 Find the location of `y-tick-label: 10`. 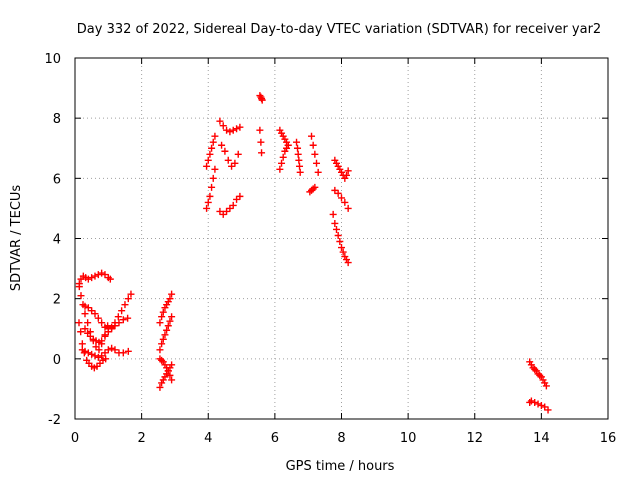

y-tick-label: 10 is located at coordinates (52, 59).